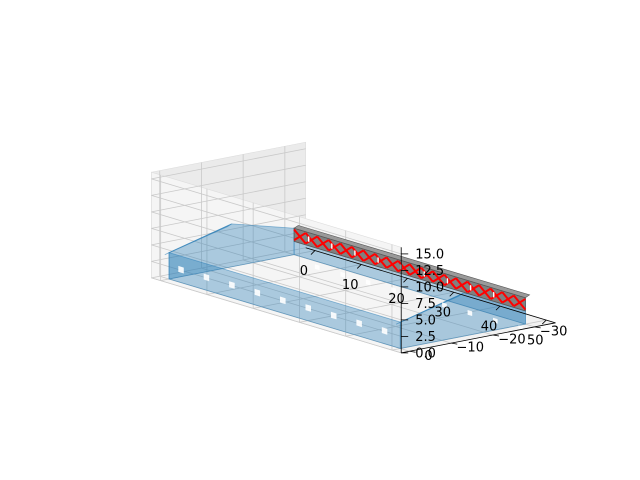 Image resolution: width=640 pixels, height=480 pixels. I want to click on x-tick-label: 40, so click(489, 327).